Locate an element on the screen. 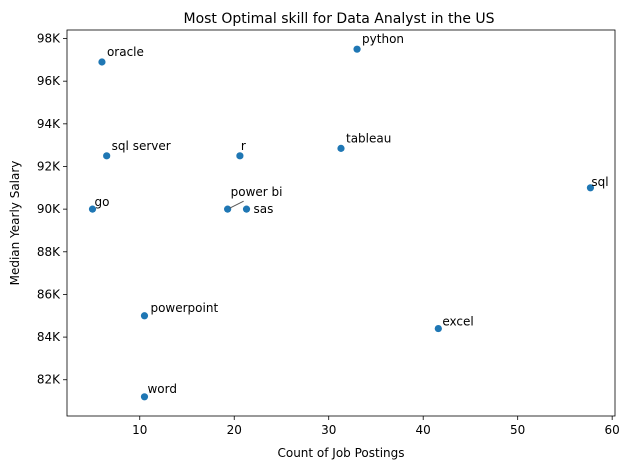 The image size is (629, 470). point-label: sql is located at coordinates (599, 182).